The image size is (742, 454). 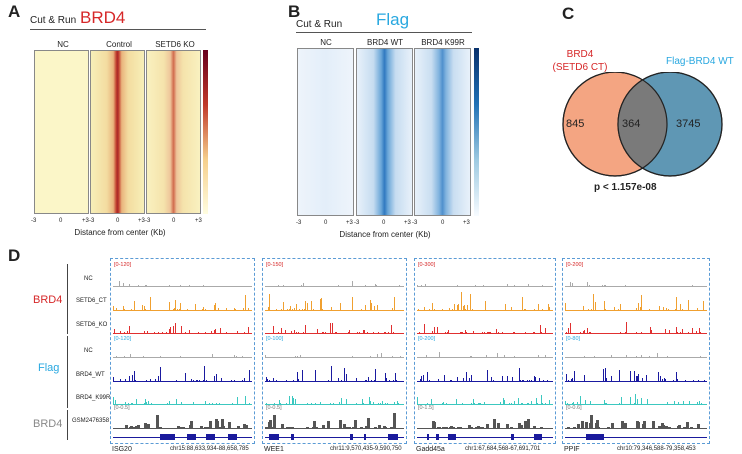 I want to click on panel-b-heatmap-label-1: NC, so click(x=326, y=42).